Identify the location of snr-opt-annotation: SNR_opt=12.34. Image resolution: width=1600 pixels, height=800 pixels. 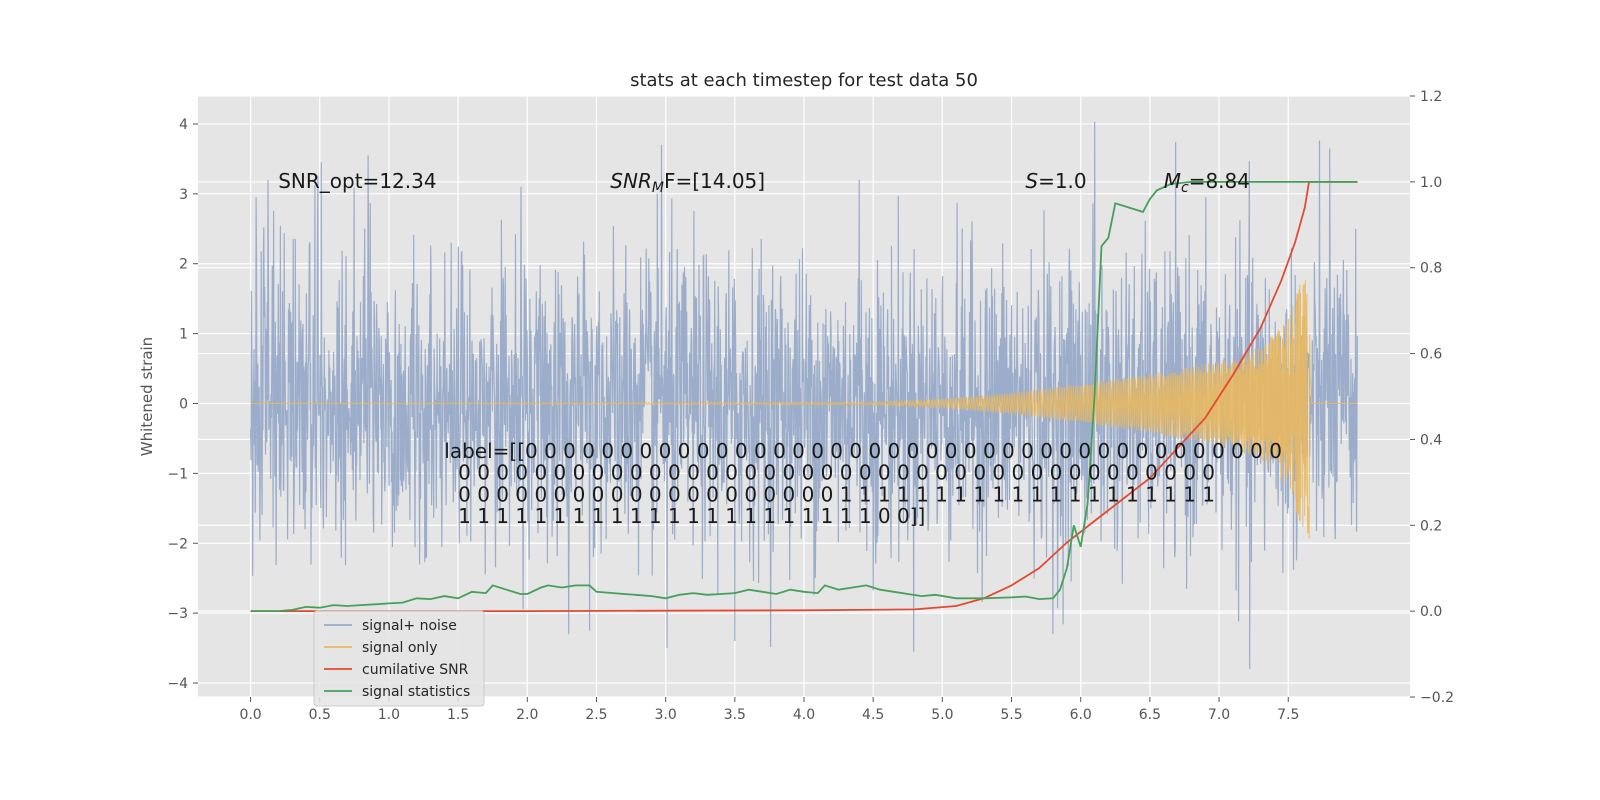
(357, 181).